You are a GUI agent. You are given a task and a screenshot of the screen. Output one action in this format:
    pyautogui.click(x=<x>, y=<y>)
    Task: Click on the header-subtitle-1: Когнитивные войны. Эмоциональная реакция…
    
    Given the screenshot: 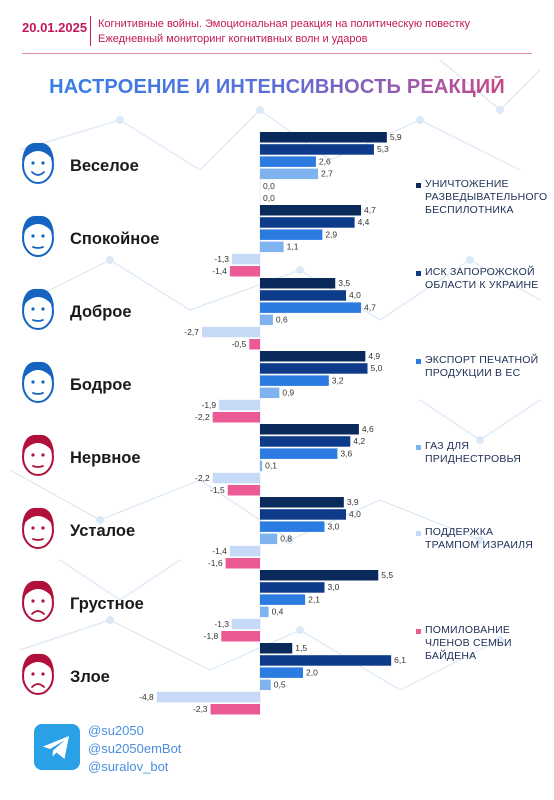 What is the action you would take?
    pyautogui.click(x=284, y=24)
    